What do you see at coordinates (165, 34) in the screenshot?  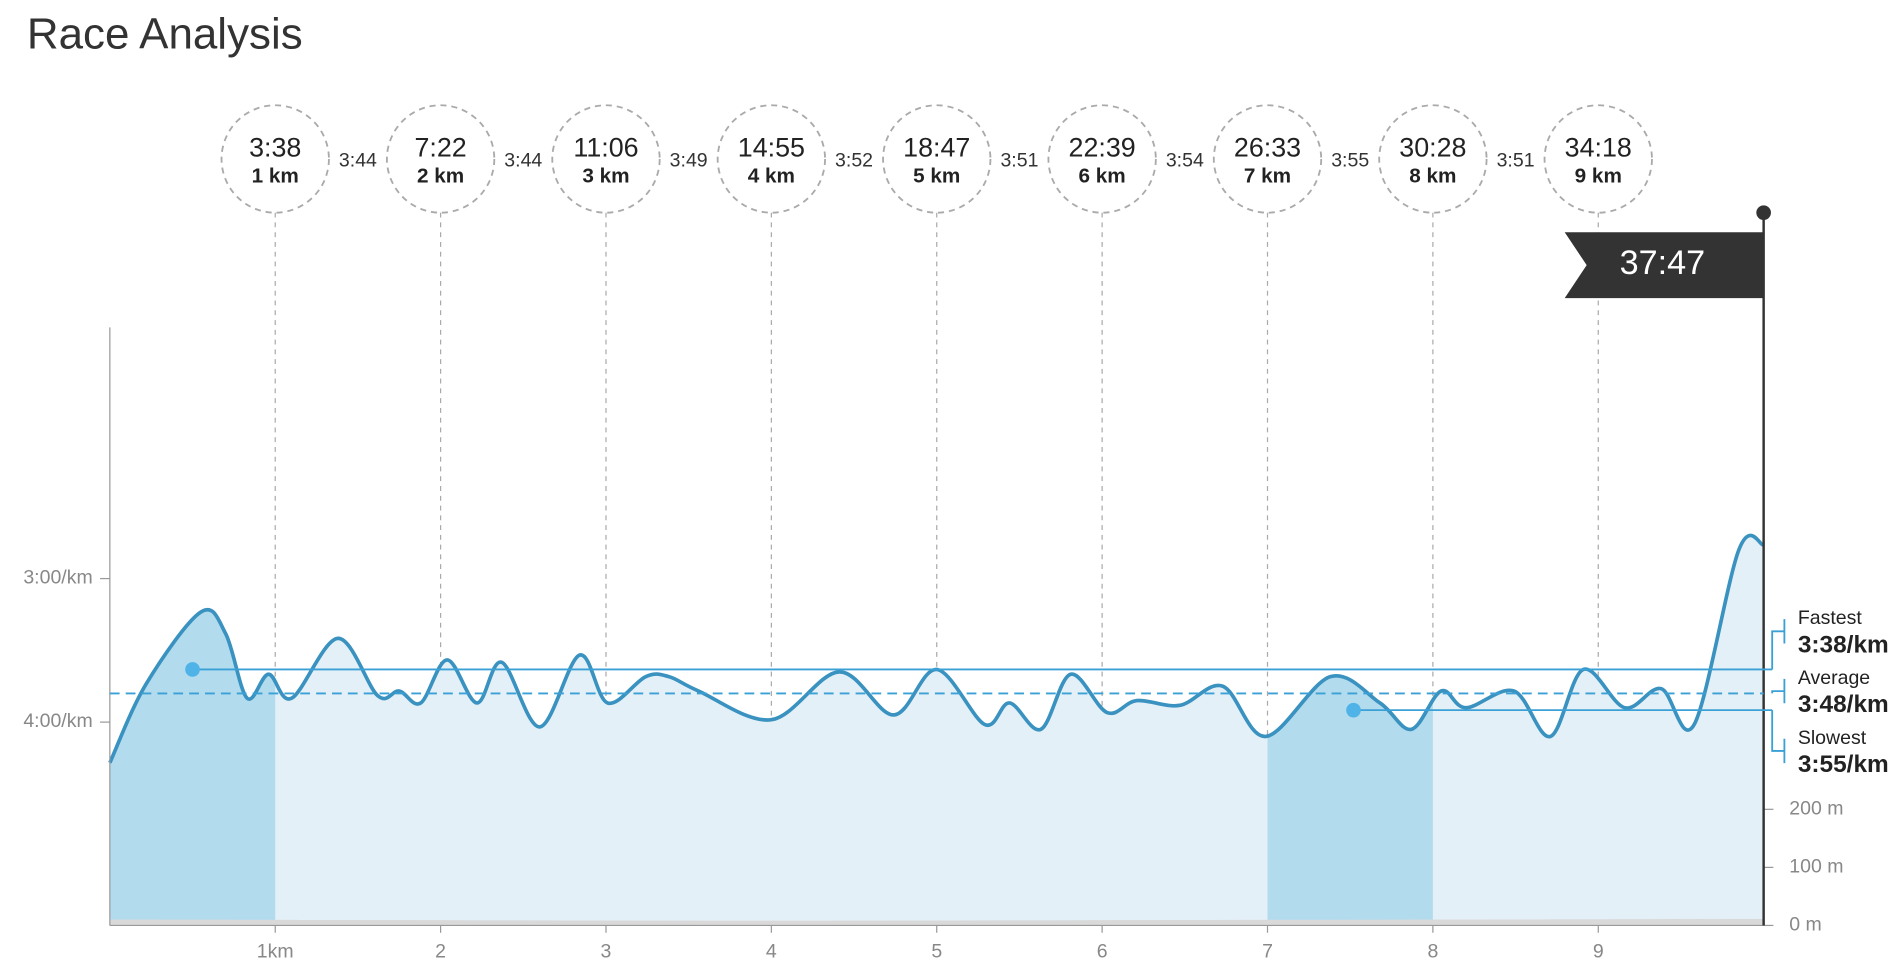 I see `chart-title: Race Analysis` at bounding box center [165, 34].